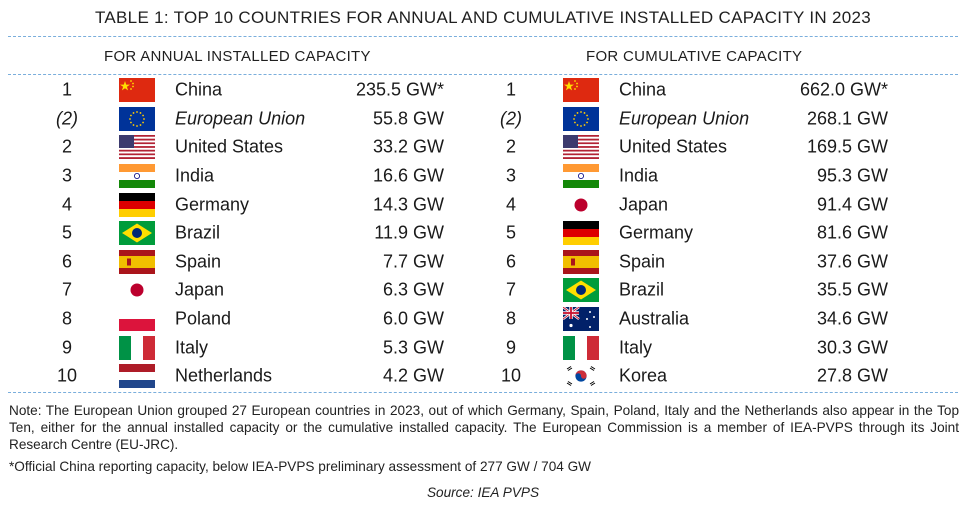  What do you see at coordinates (852, 175) in the screenshot?
I see `capacity-cell: 95.3 GW` at bounding box center [852, 175].